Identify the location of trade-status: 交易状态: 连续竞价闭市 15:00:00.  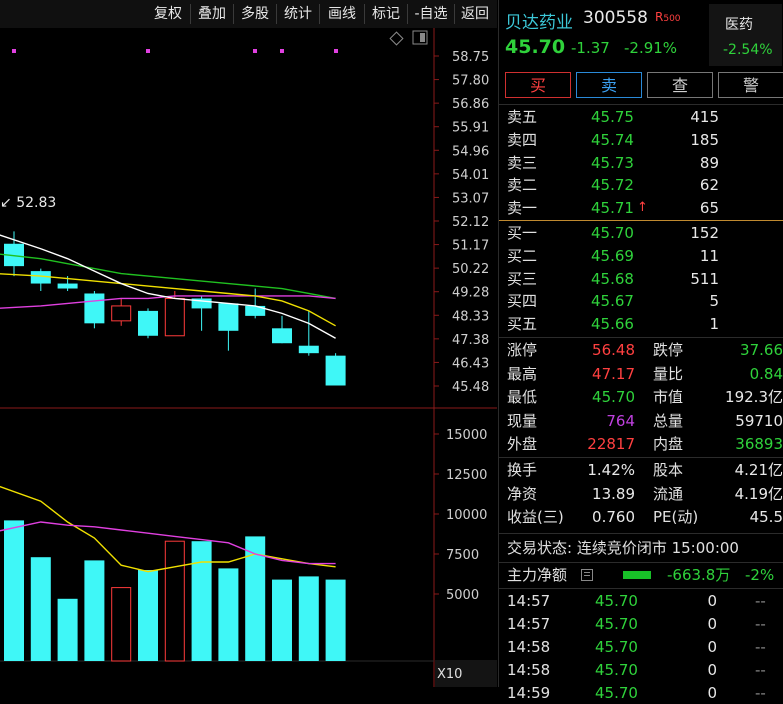
(623, 548).